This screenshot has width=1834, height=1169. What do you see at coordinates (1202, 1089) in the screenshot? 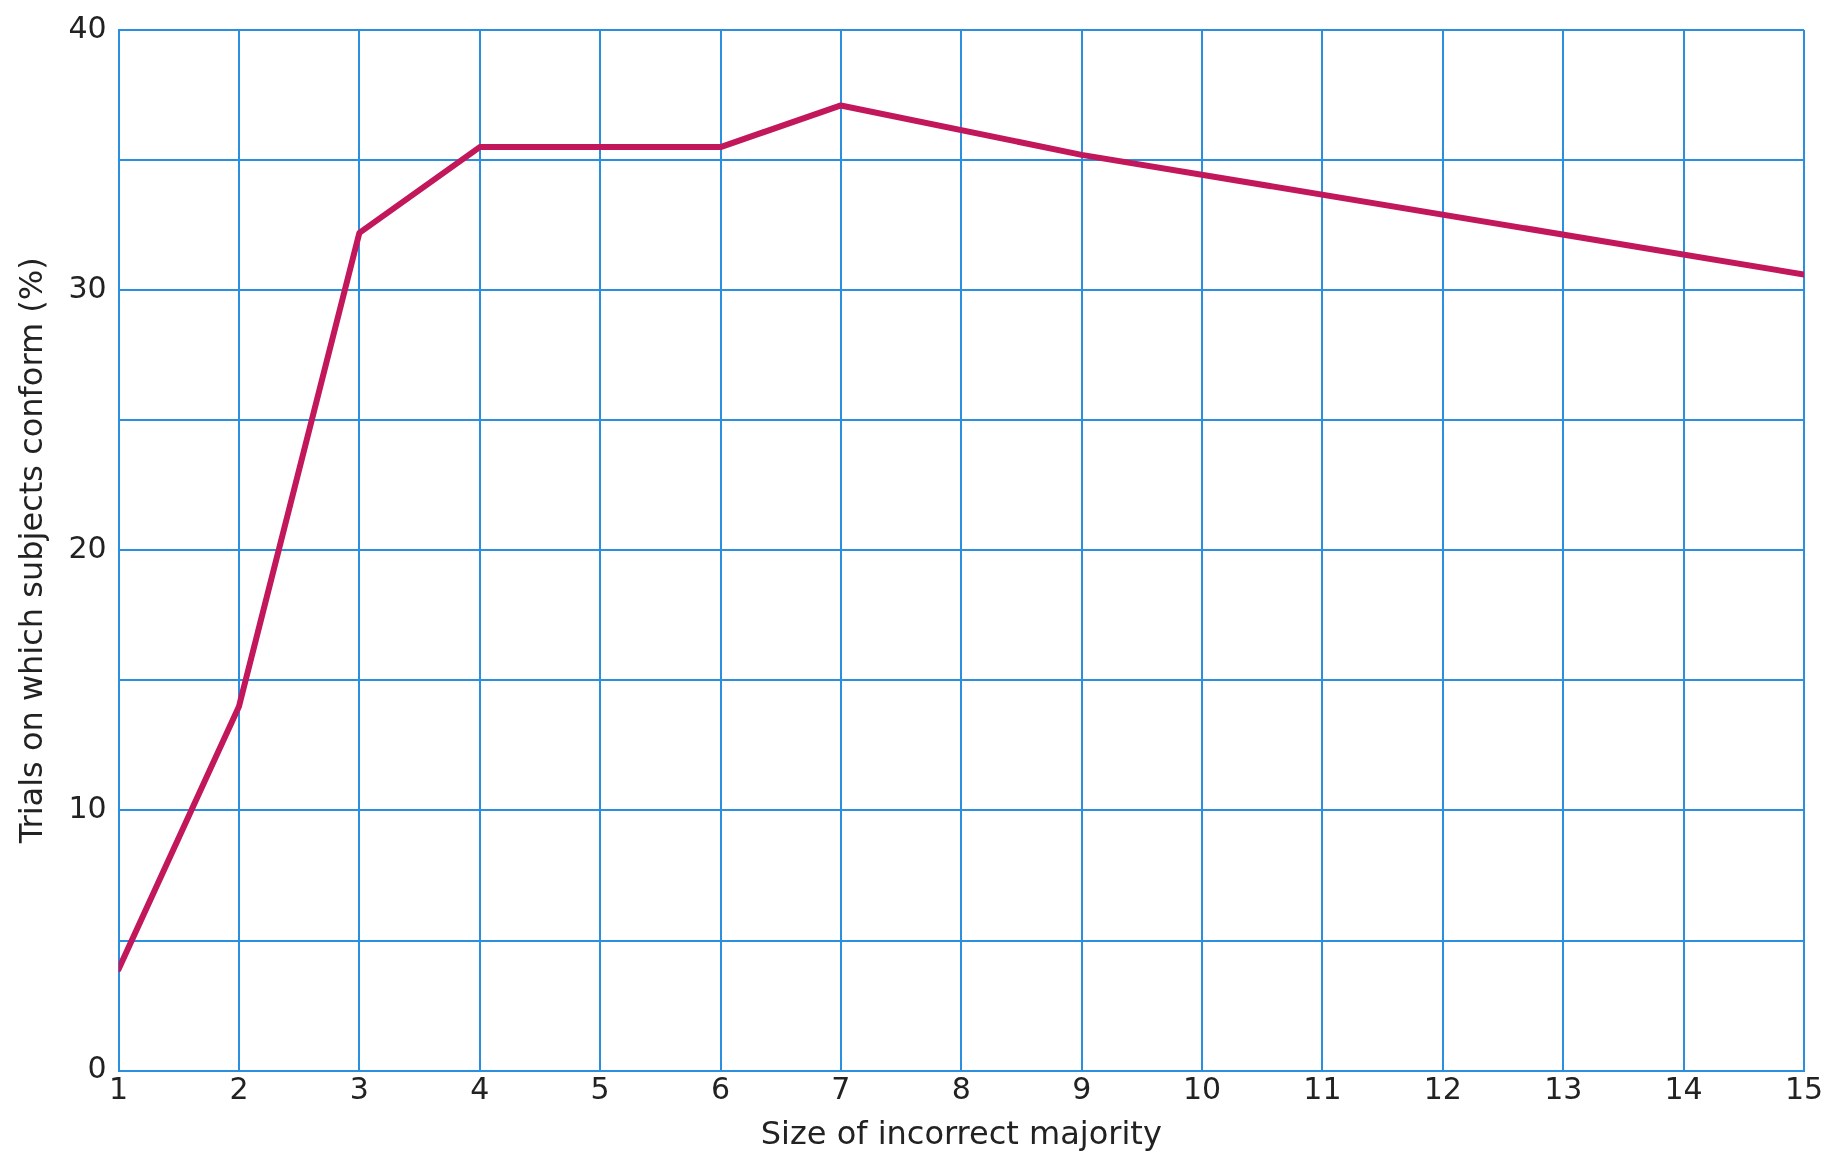
I see `x-tick-label: 10` at bounding box center [1202, 1089].